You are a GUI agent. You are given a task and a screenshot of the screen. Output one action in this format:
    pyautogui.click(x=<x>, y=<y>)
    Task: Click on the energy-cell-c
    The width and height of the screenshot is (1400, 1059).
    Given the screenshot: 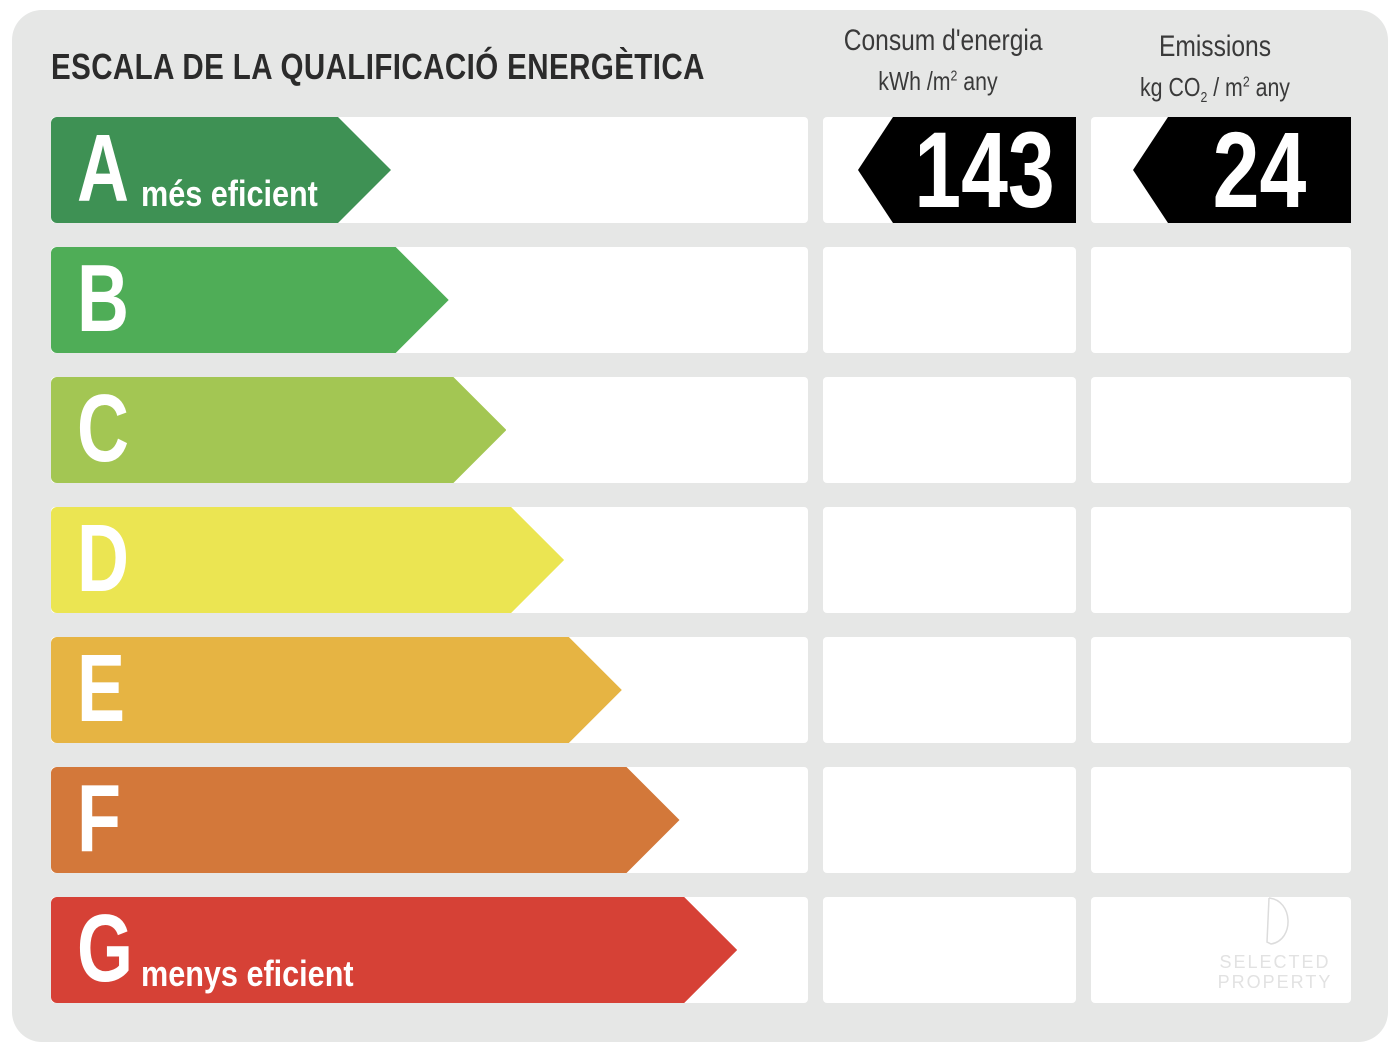 What is the action you would take?
    pyautogui.click(x=949, y=430)
    